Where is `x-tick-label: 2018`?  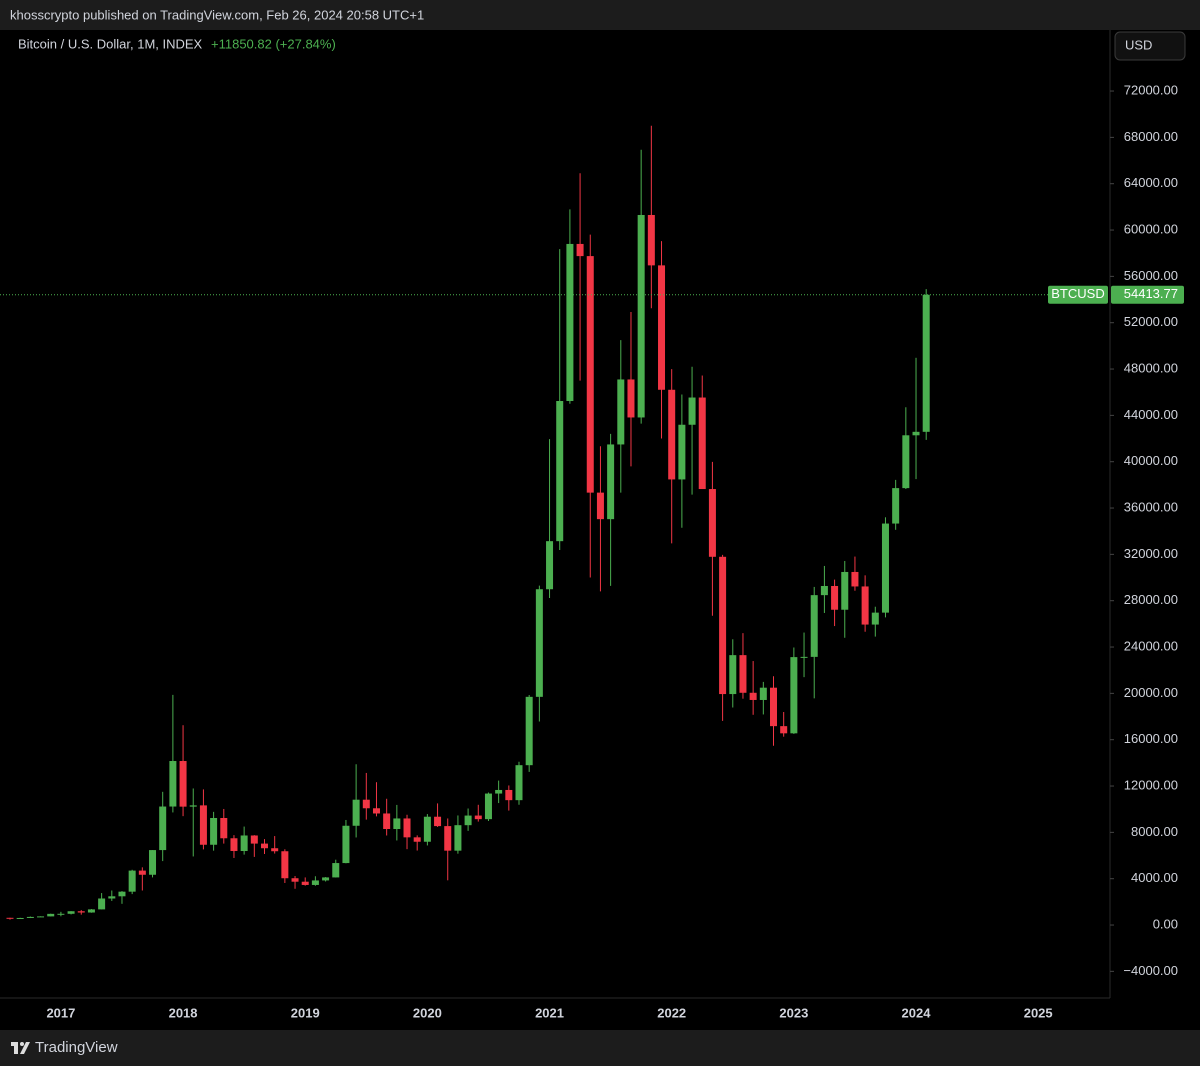
x-tick-label: 2018 is located at coordinates (183, 1012).